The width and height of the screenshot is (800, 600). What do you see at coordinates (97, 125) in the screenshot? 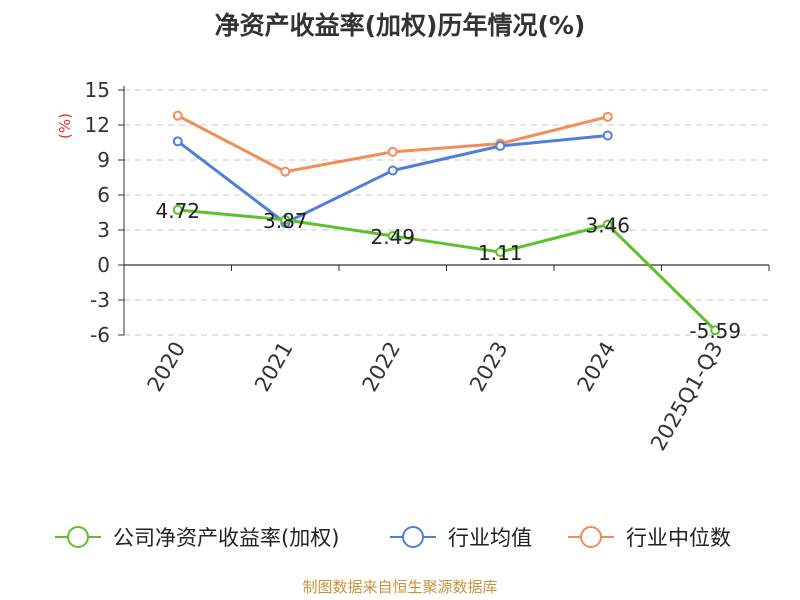
I see `y-tick-label: 12` at bounding box center [97, 125].